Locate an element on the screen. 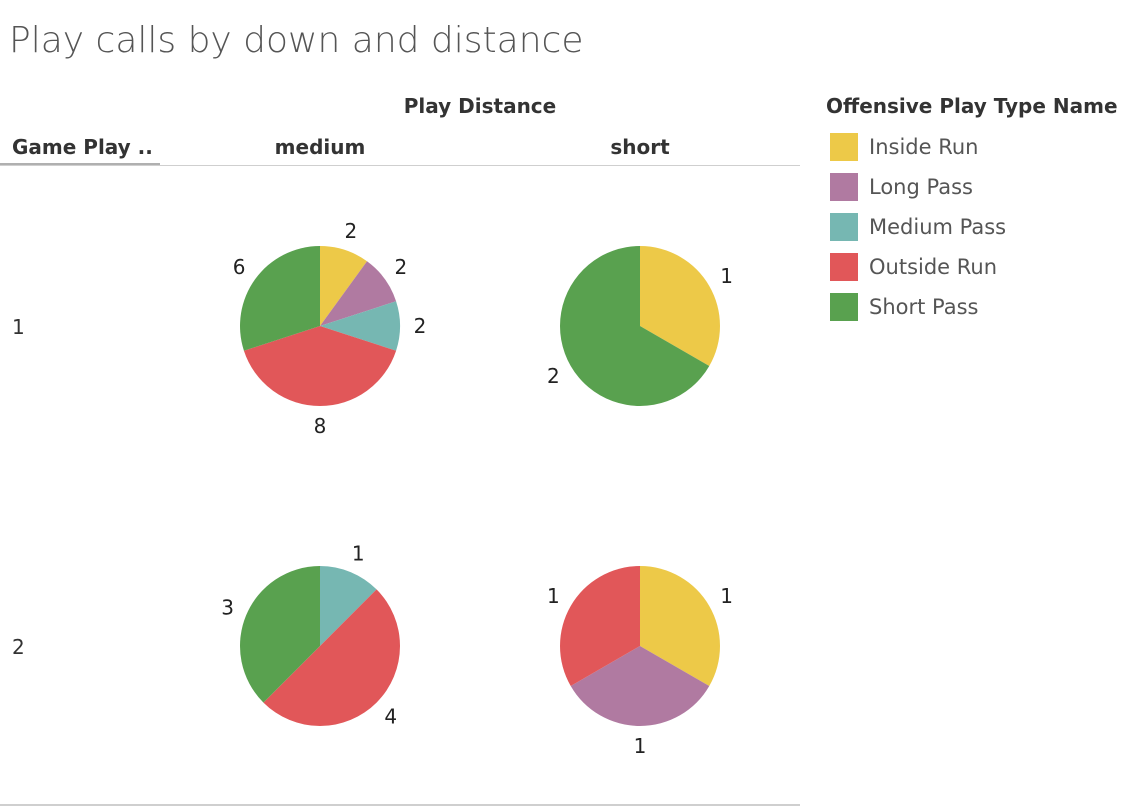 The height and width of the screenshot is (808, 1126). column-group-header: Play Distance is located at coordinates (480, 106).